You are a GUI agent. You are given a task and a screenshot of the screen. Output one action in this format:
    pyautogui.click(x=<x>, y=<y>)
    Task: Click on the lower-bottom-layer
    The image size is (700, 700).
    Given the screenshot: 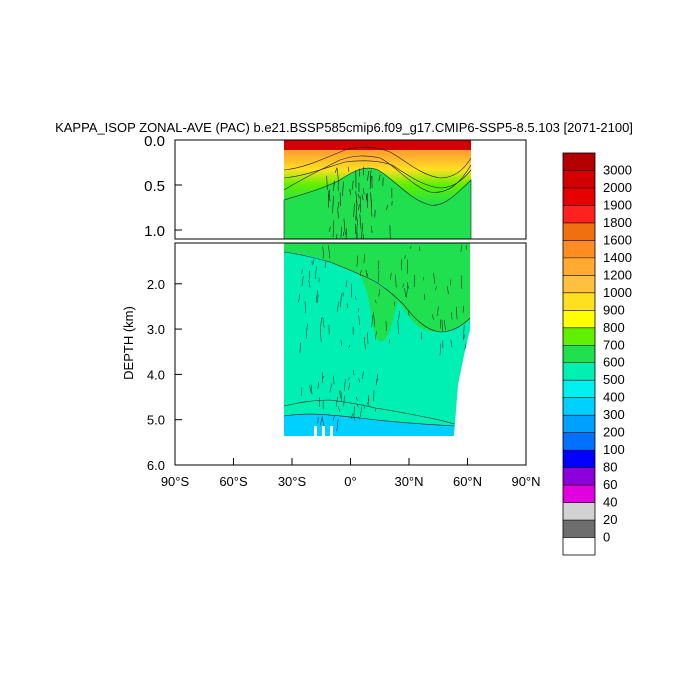 What is the action you would take?
    pyautogui.click(x=369, y=425)
    